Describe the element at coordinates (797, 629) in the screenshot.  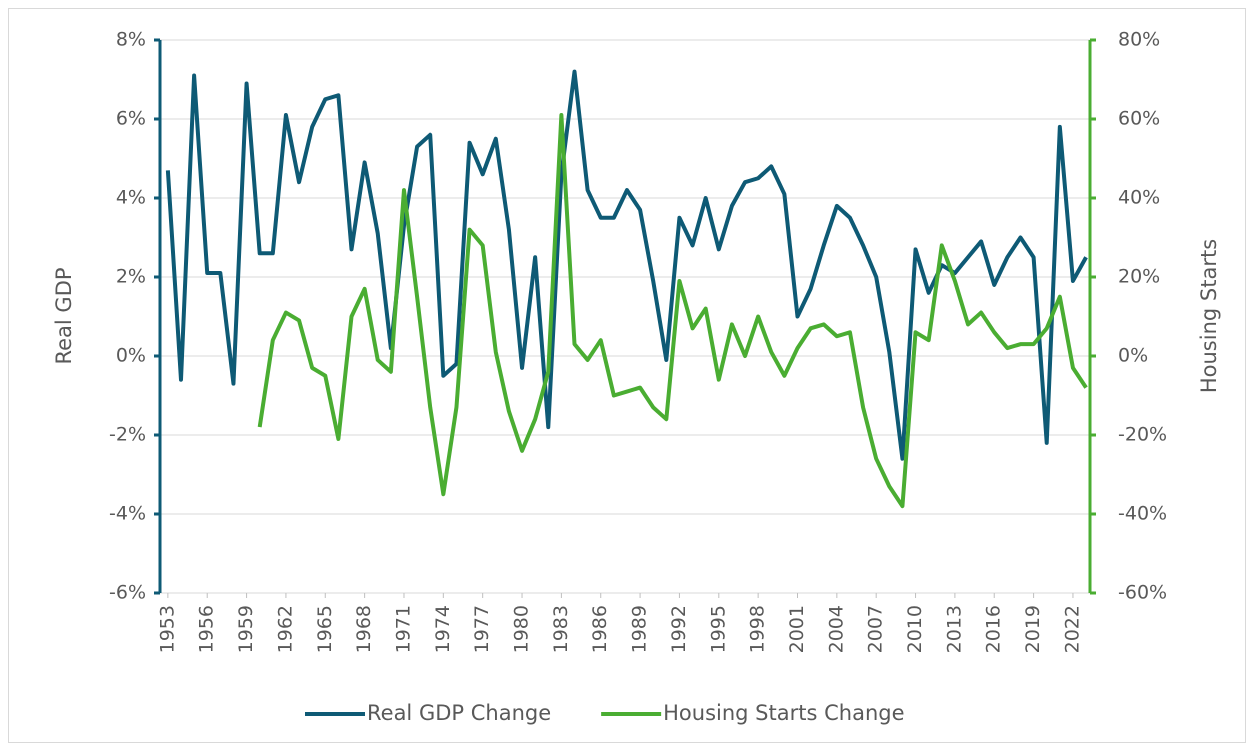
I see `x-tick-label: 2001` at that location.